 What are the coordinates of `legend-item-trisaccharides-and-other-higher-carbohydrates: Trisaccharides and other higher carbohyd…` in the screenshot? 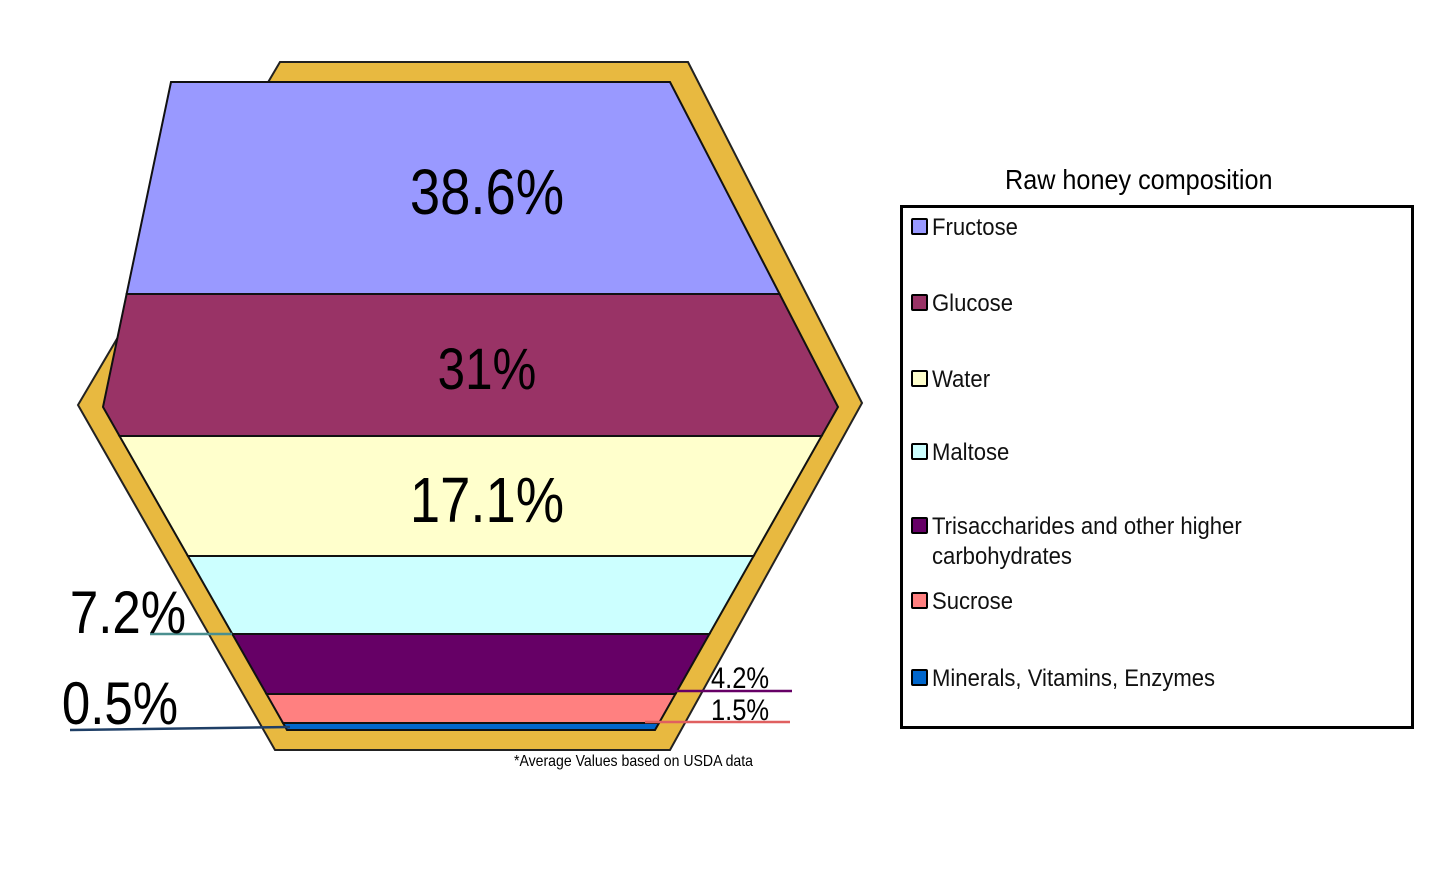 It's located at (1101, 542).